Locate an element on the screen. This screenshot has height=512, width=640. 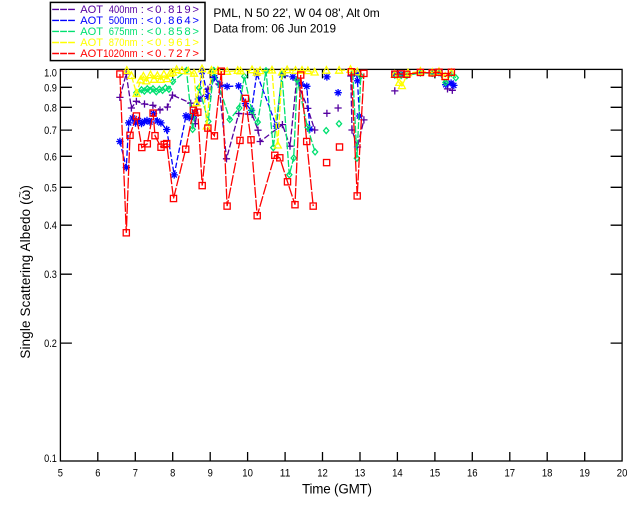
svg-text: 12 is located at coordinates (322, 474).